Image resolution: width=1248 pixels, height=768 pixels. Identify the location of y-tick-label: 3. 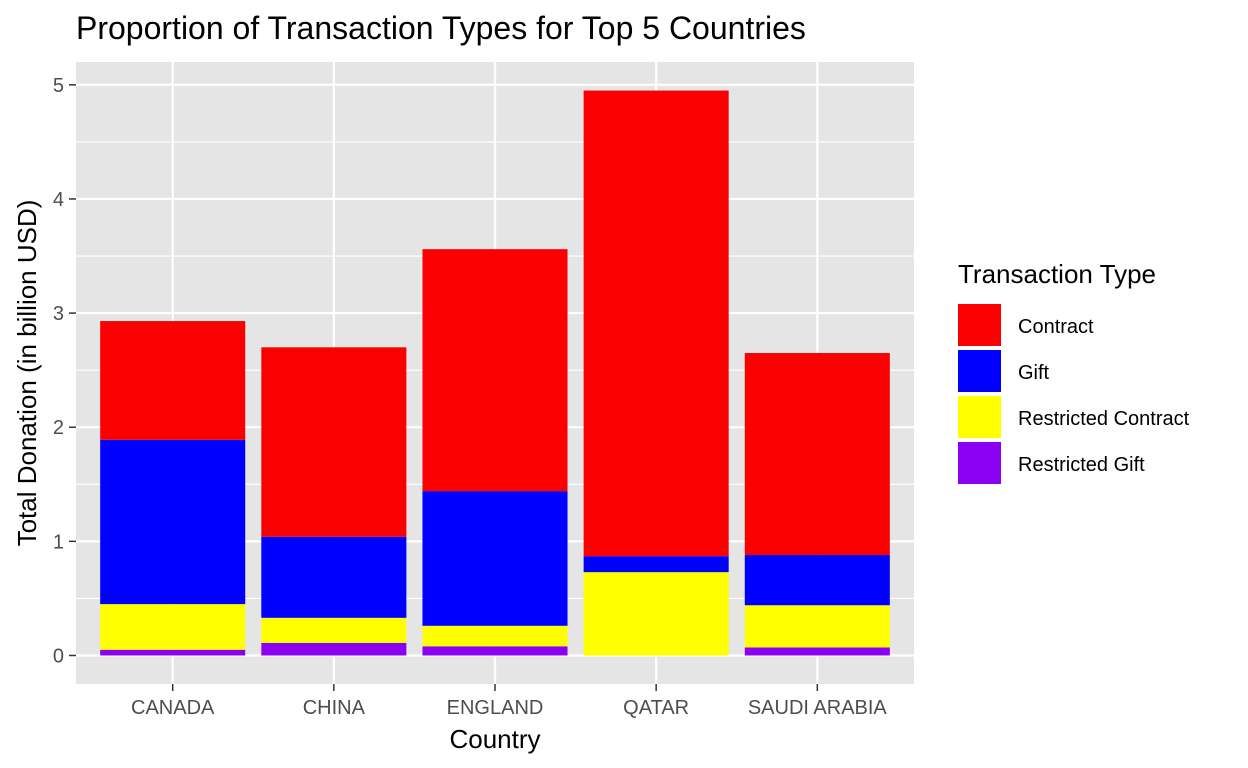
(58, 314).